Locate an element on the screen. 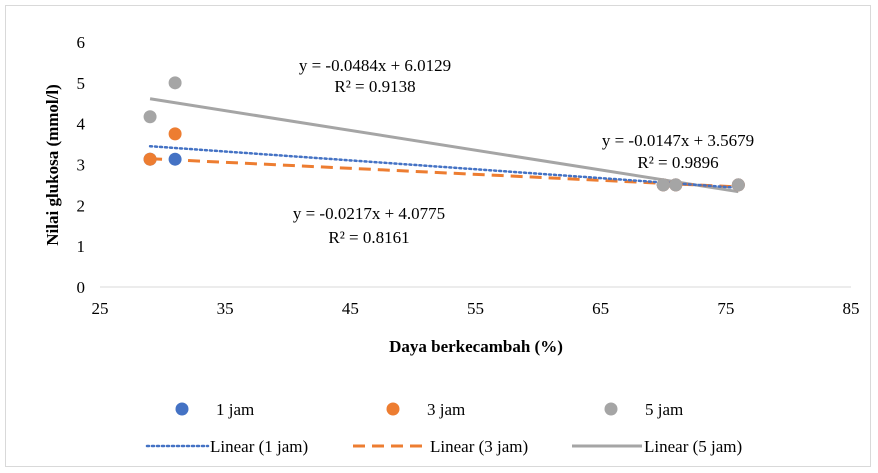 This screenshot has height=473, width=878. legend-label-3-jam: 3 jam is located at coordinates (446, 409).